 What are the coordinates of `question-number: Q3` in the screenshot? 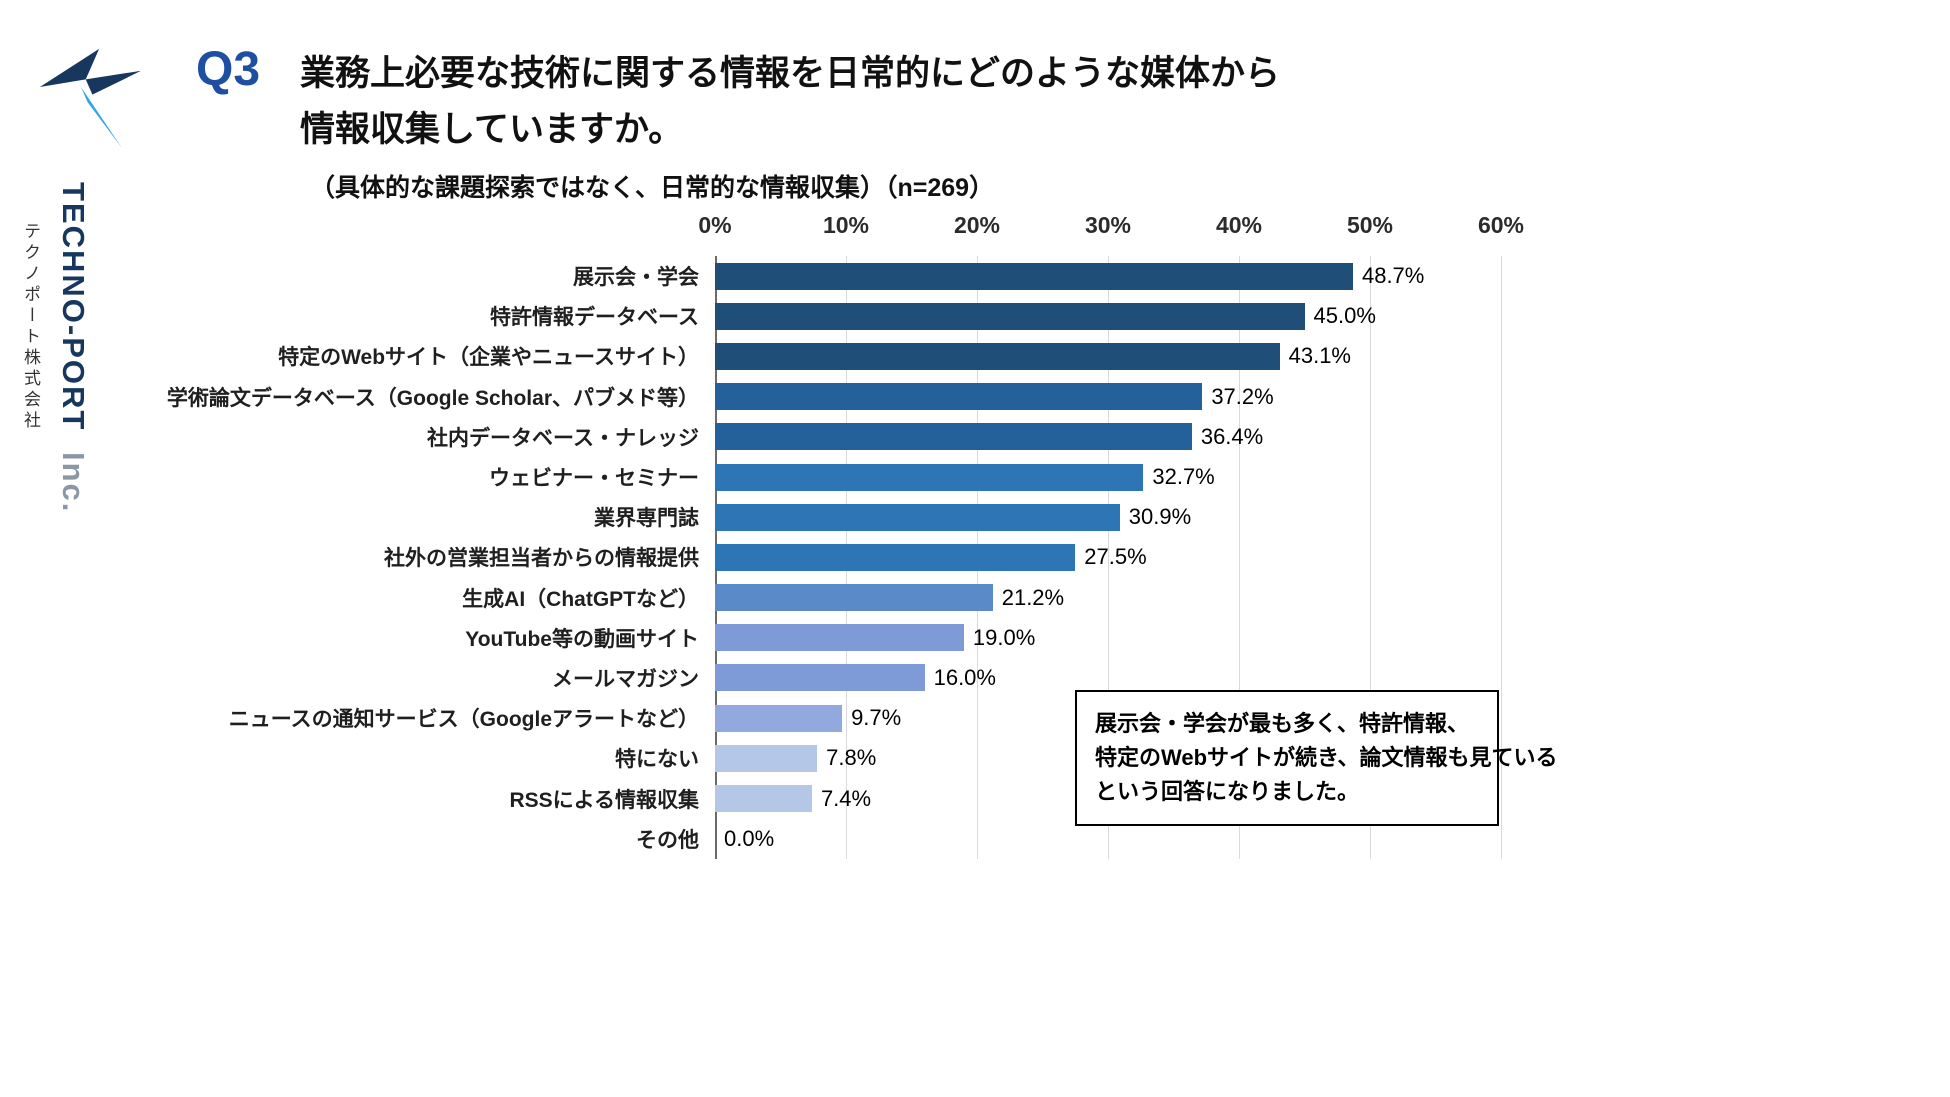 It's located at (228, 69).